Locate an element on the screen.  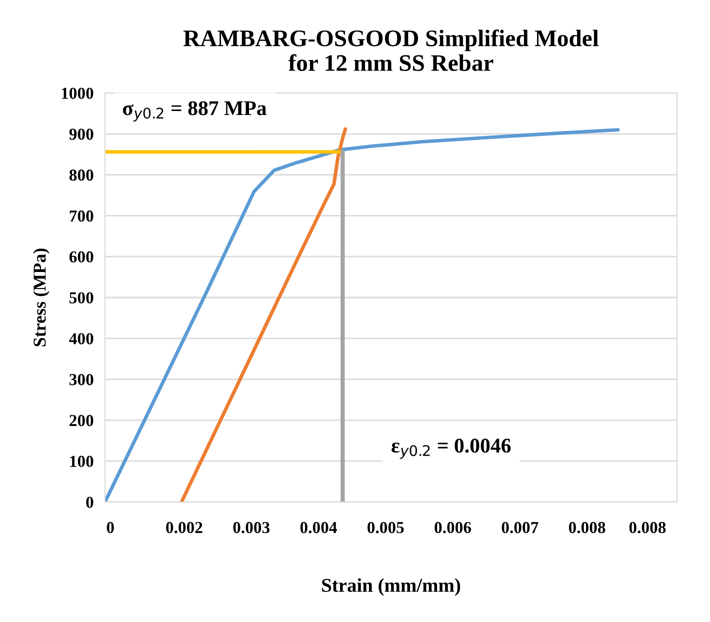
chart-title: RAMBARG-OSGOOD Simplified Model for 12 mm SS Rebar is located at coordinates (391, 50).